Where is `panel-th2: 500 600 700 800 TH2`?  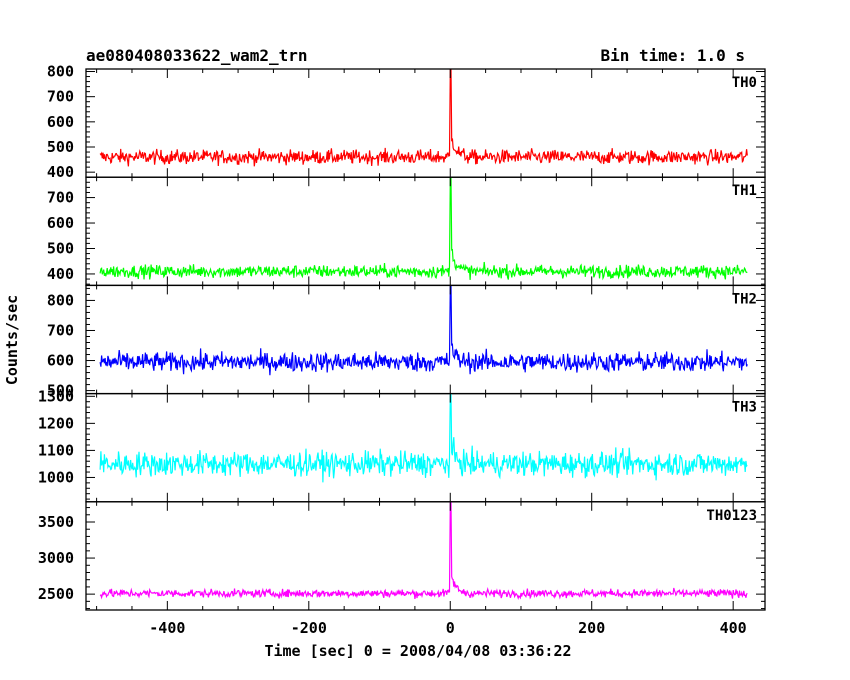 panel-th2: 500 600 700 800 TH2 is located at coordinates (406, 342).